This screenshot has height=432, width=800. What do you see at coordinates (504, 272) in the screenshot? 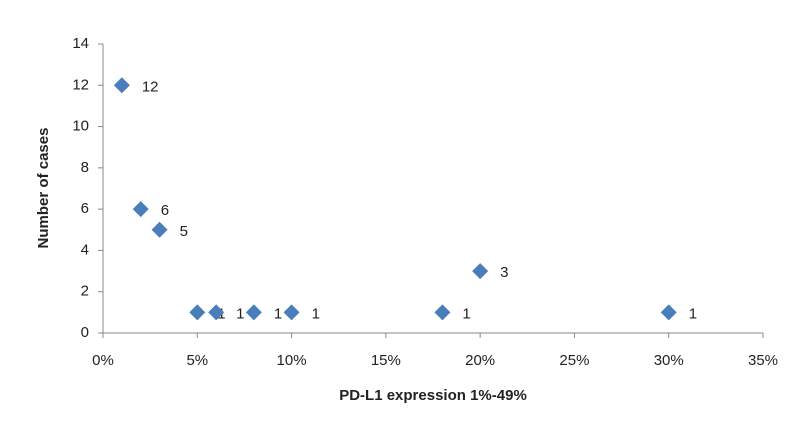
I see `data-label: 3` at bounding box center [504, 272].